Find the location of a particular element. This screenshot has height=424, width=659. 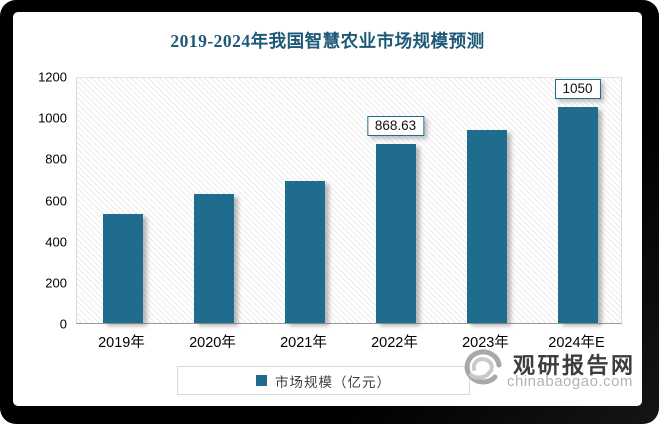

x-tick-label: 2020年 is located at coordinates (212, 343).